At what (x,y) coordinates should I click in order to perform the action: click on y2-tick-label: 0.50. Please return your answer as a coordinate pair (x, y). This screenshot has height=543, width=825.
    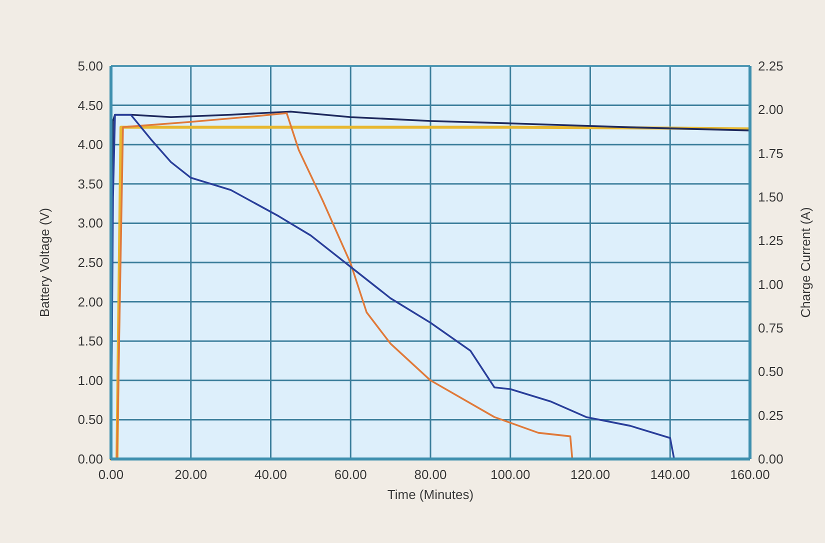
    Looking at the image, I should click on (771, 372).